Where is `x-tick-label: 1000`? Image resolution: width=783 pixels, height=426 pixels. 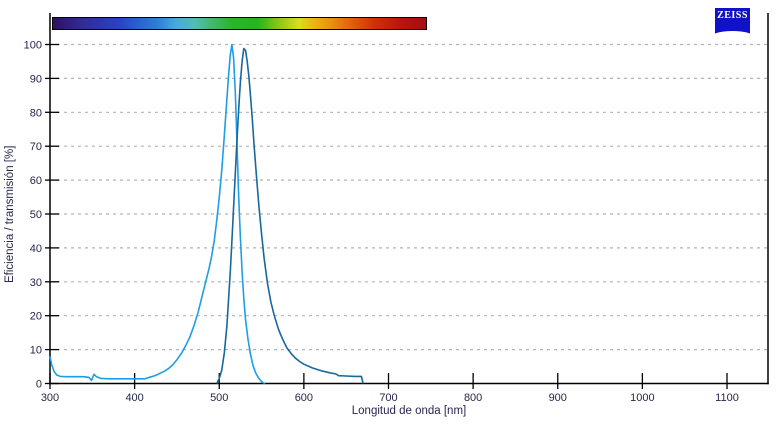
x-tick-label: 1000 is located at coordinates (642, 398).